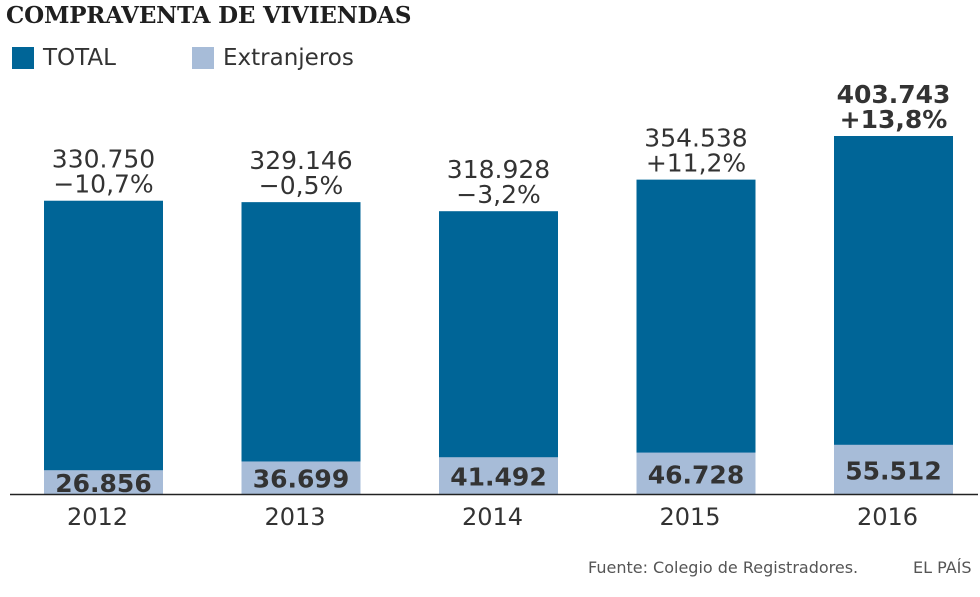  What do you see at coordinates (288, 58) in the screenshot?
I see `legend-label-extranjeros: Extranjeros` at bounding box center [288, 58].